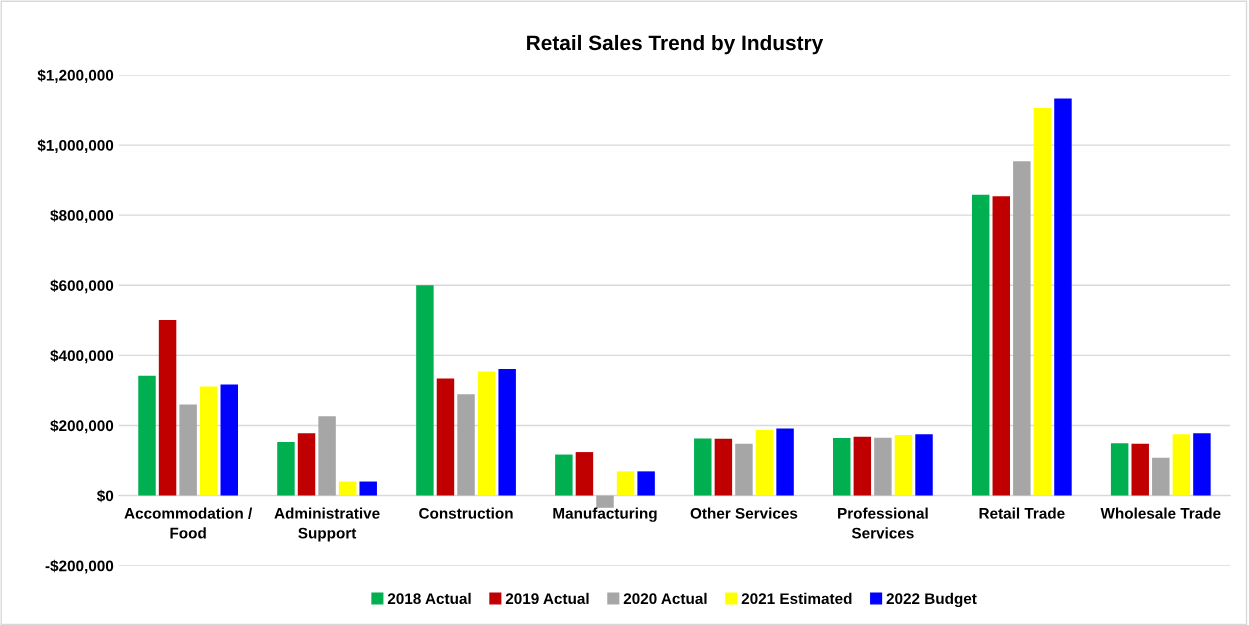 The width and height of the screenshot is (1249, 625). What do you see at coordinates (188, 523) in the screenshot?
I see `x-tick-label: Accommodation / Food` at bounding box center [188, 523].